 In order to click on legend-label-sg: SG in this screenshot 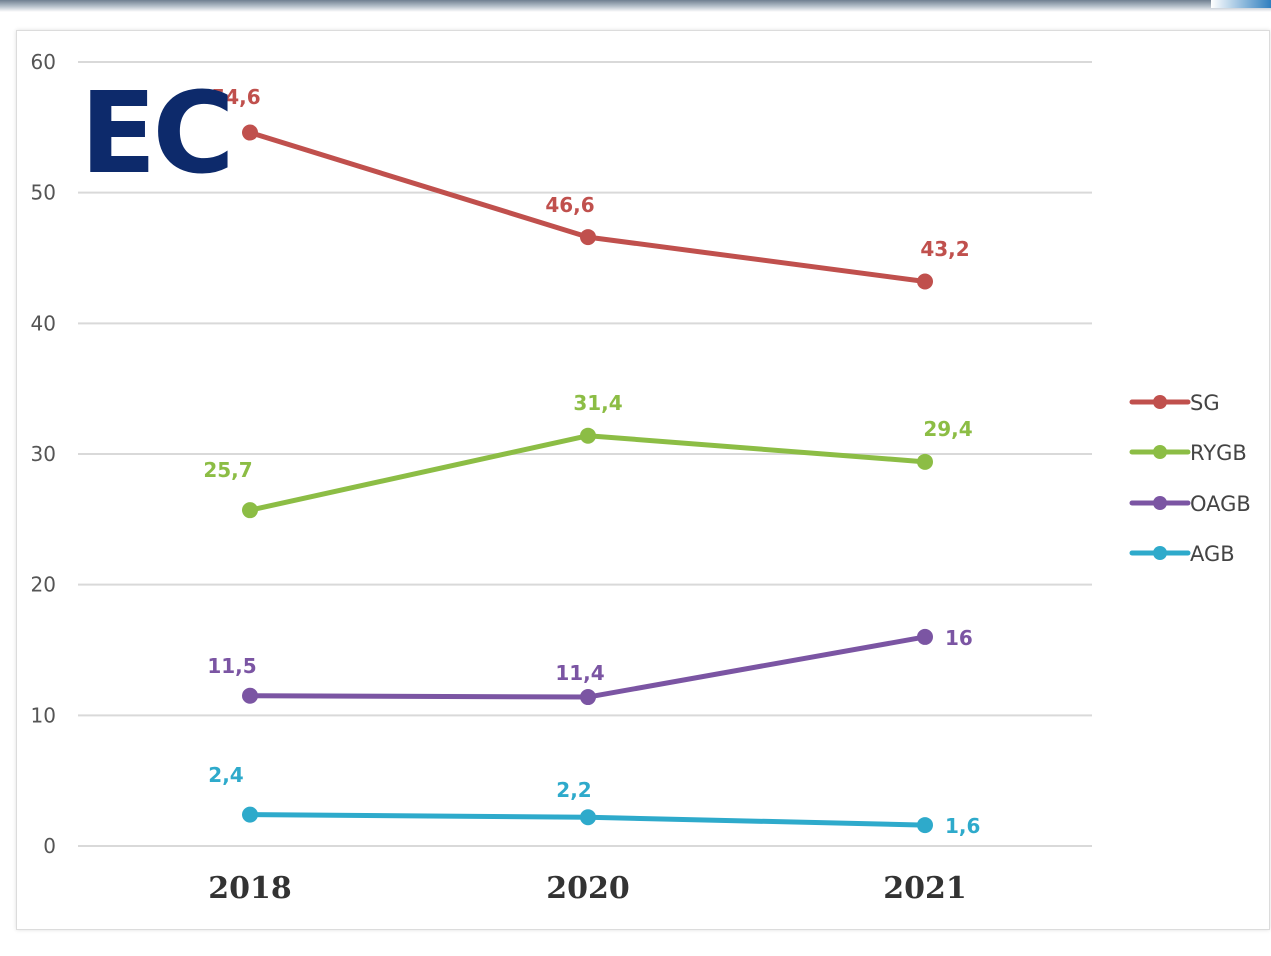, I will do `click(1205, 403)`.